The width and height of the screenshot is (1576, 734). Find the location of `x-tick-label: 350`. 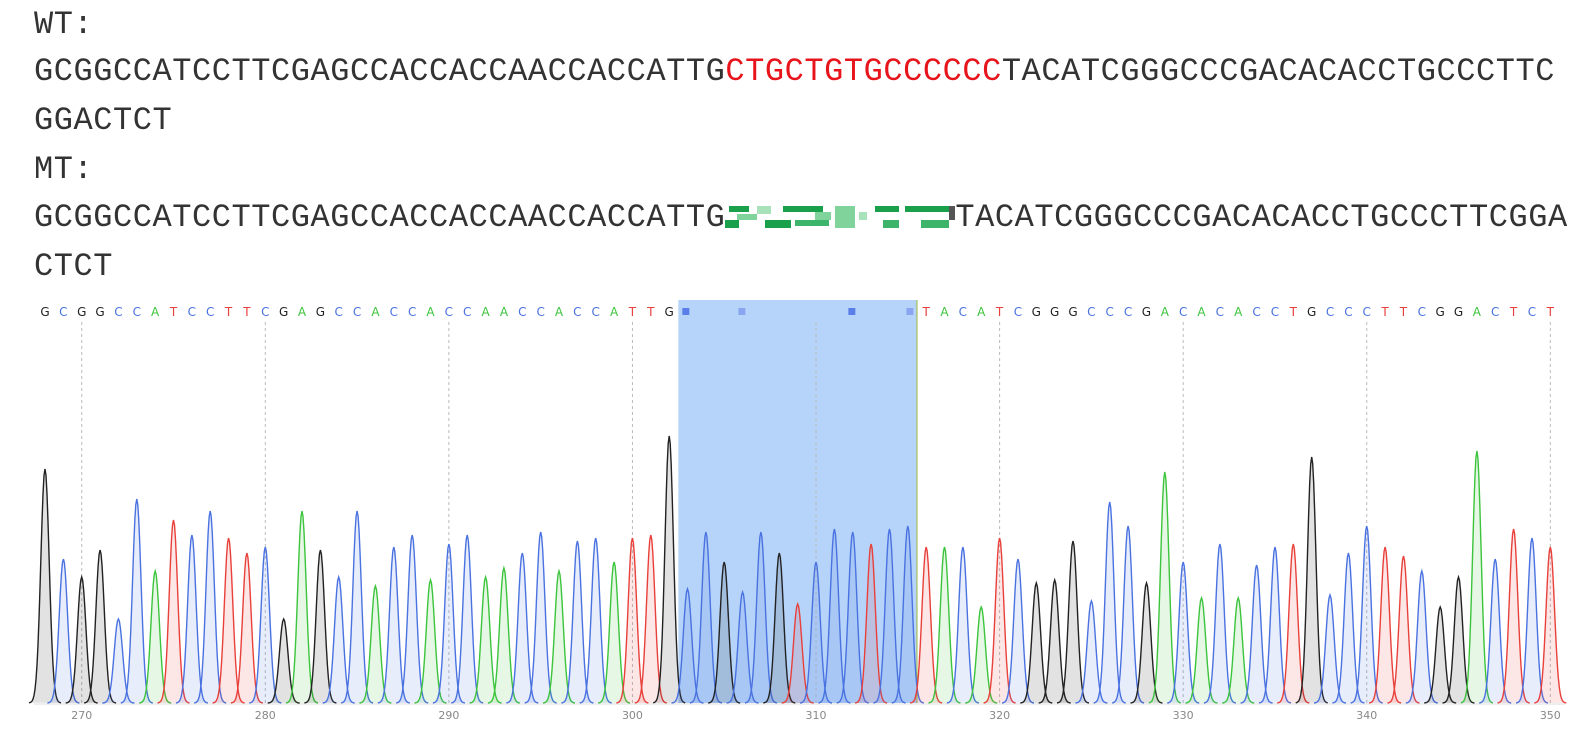

x-tick-label: 350 is located at coordinates (1550, 715).